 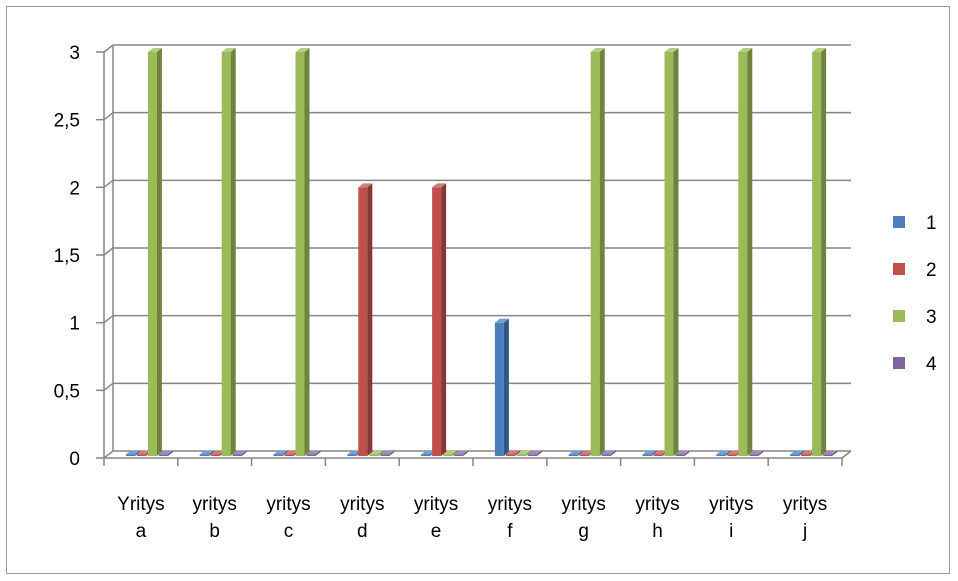 What do you see at coordinates (931, 270) in the screenshot?
I see `legend-label: 2` at bounding box center [931, 270].